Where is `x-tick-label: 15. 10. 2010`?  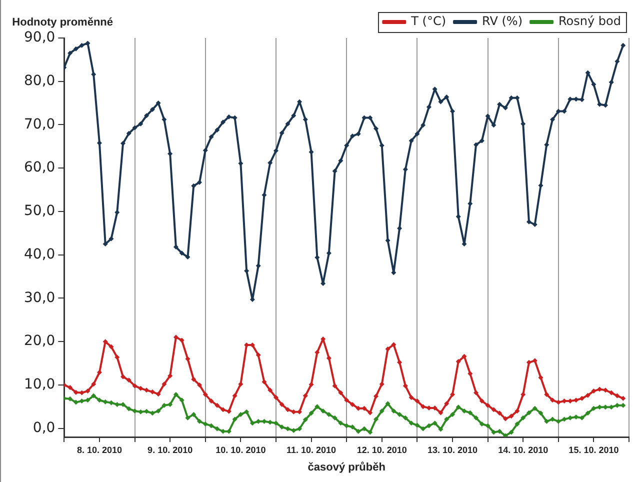 x-tick-label: 15. 10. 2010 is located at coordinates (593, 449).